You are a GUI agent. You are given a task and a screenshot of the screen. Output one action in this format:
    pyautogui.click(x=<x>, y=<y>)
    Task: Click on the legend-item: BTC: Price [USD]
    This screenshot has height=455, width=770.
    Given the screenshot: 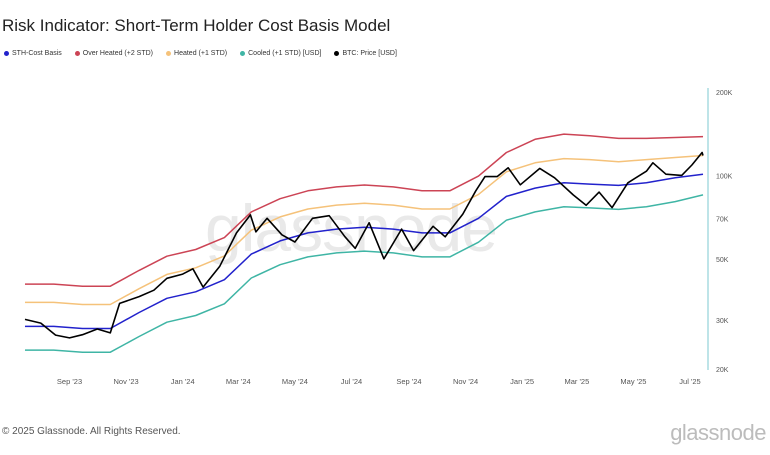 What is the action you would take?
    pyautogui.click(x=365, y=53)
    